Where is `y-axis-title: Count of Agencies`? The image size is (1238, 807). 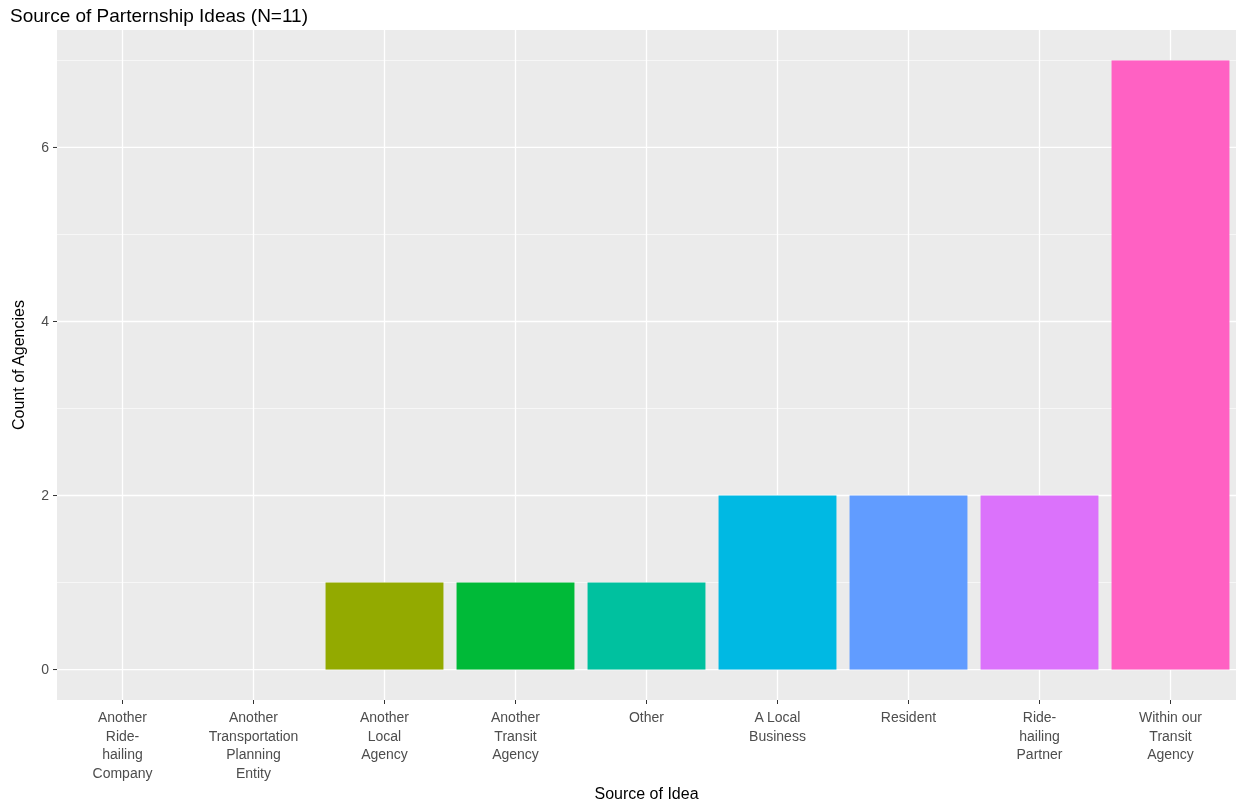
y-axis-title: Count of Agencies is located at coordinates (18, 365).